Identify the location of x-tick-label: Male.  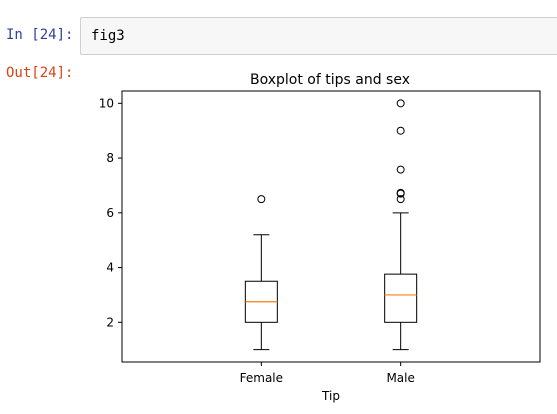
(400, 378).